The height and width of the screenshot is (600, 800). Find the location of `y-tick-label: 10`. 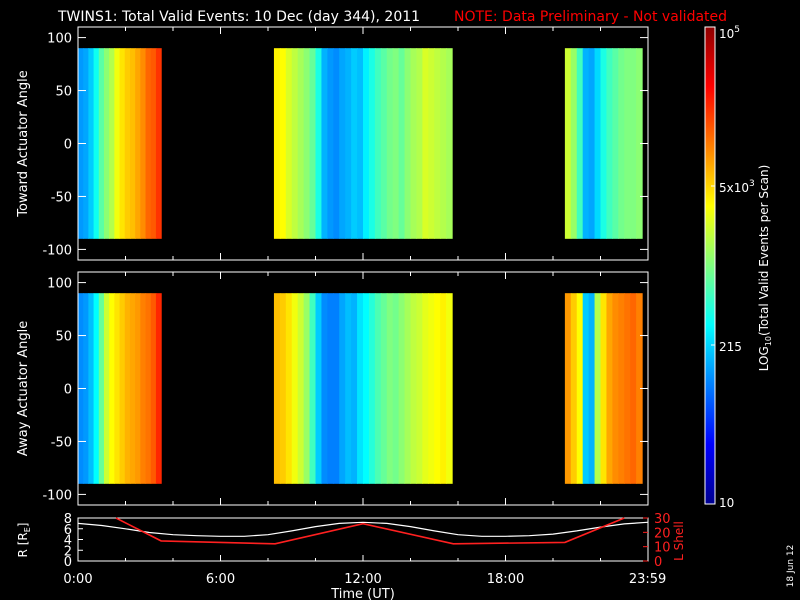

y-tick-label: 10 is located at coordinates (662, 548).